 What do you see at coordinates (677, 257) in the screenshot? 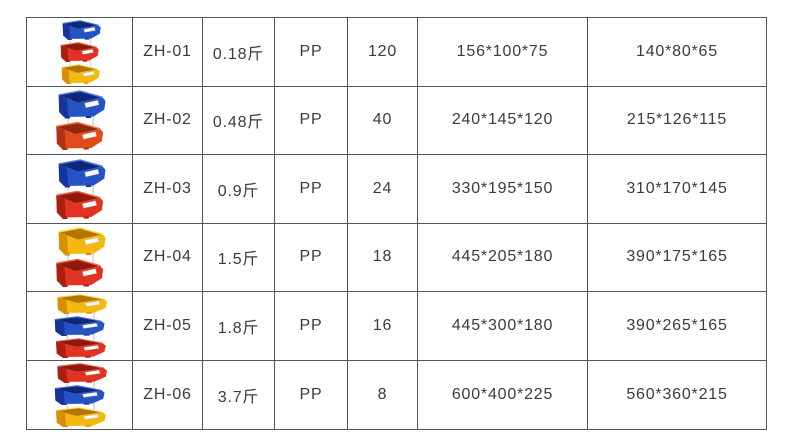
I see `inner-size-cell: 390*175*165` at bounding box center [677, 257].